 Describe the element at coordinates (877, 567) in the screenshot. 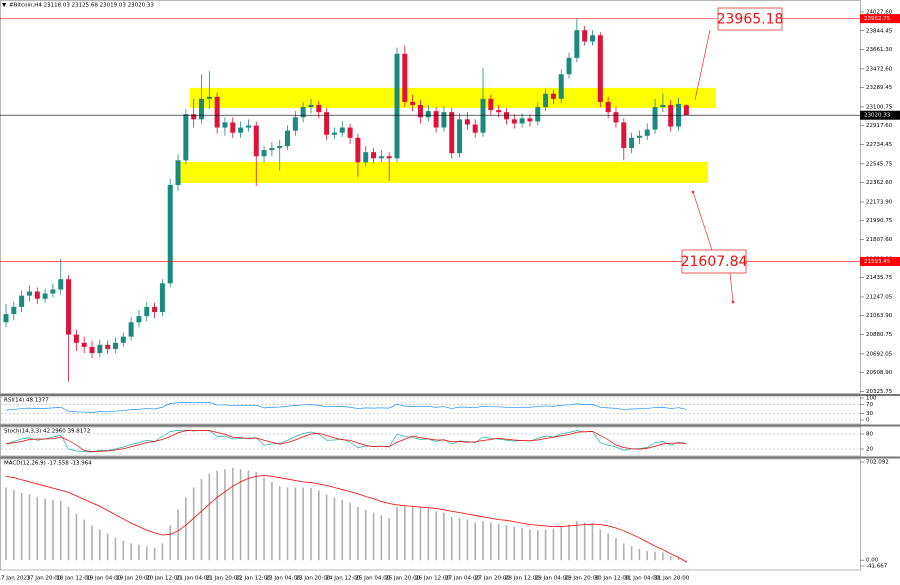

I see `y-tick-label: -41.667` at that location.